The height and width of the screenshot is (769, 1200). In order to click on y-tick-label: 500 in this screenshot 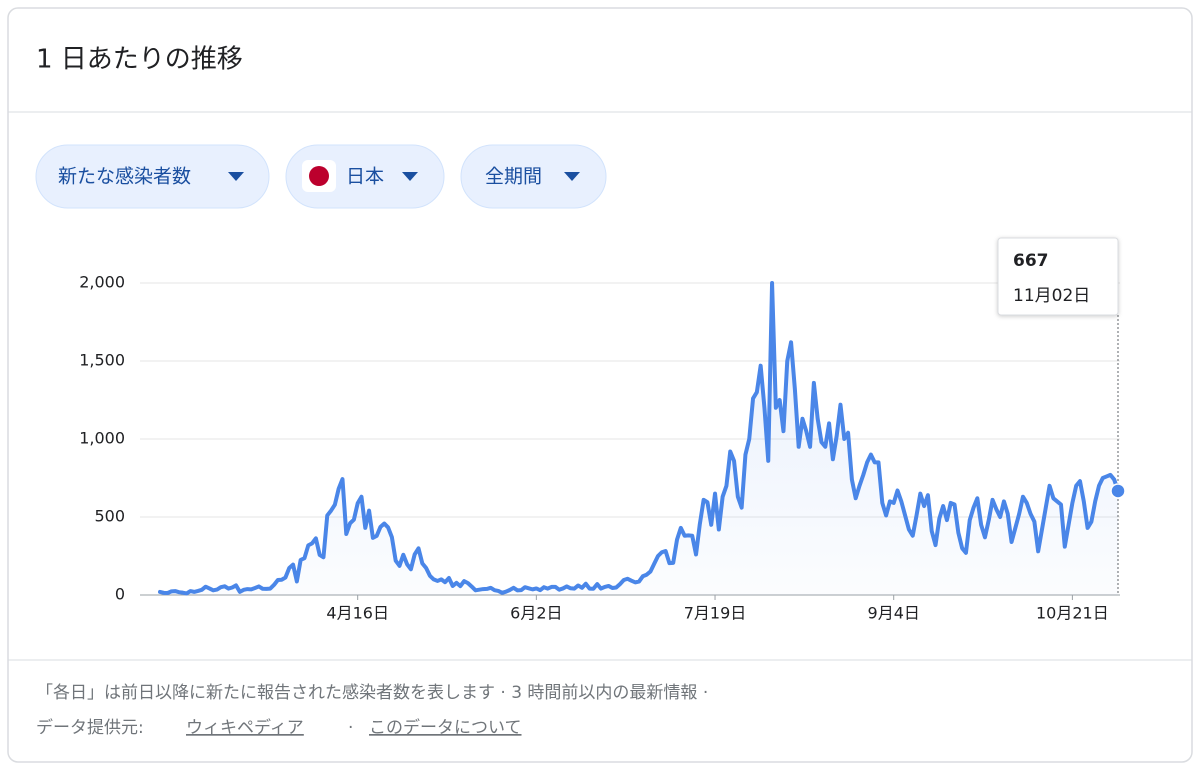, I will do `click(109, 516)`.